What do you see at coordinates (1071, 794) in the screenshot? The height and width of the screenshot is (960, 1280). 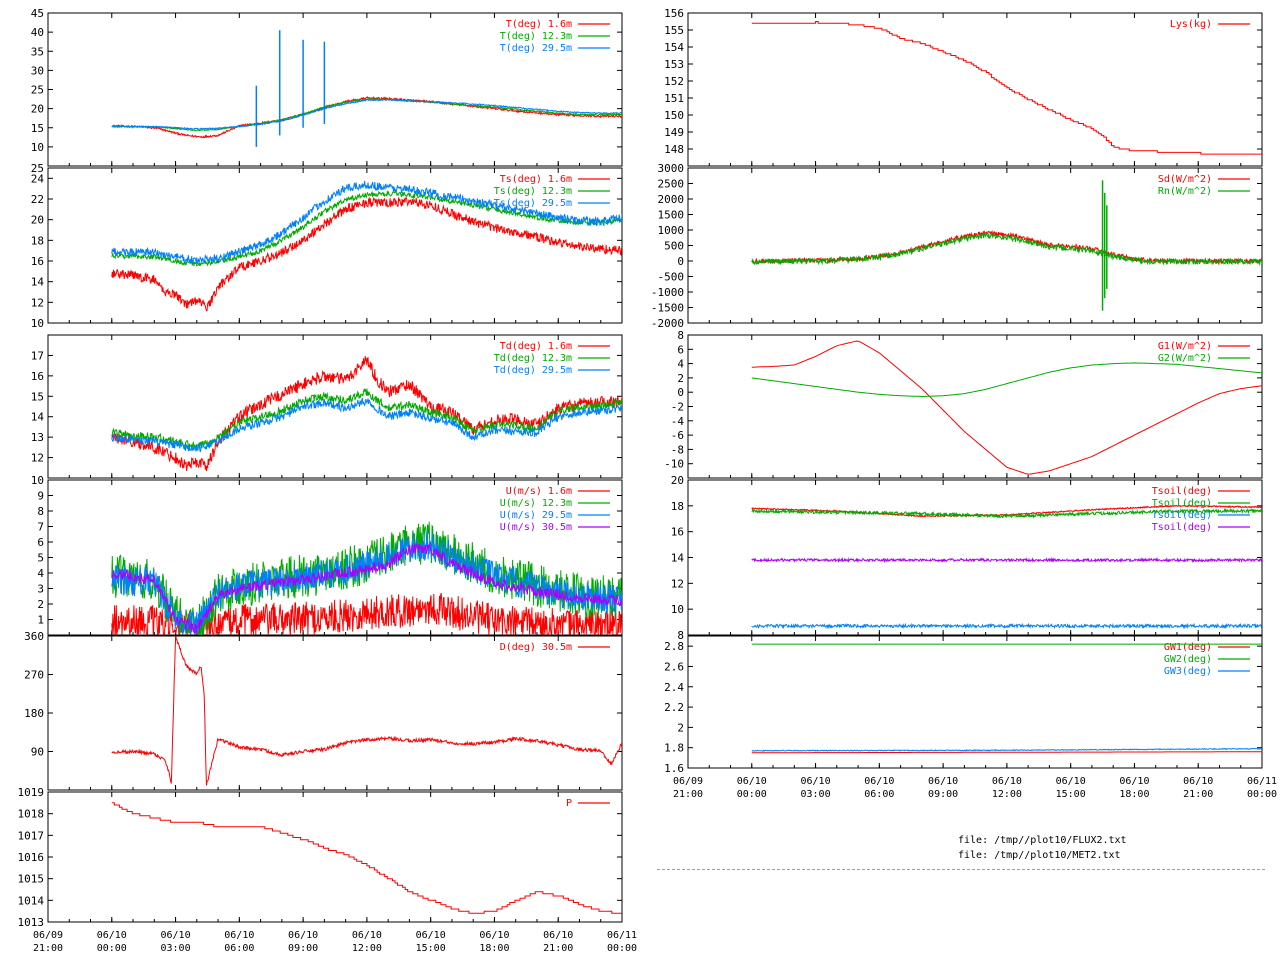 I see `x-axis-right-time-label: 15:00` at bounding box center [1071, 794].